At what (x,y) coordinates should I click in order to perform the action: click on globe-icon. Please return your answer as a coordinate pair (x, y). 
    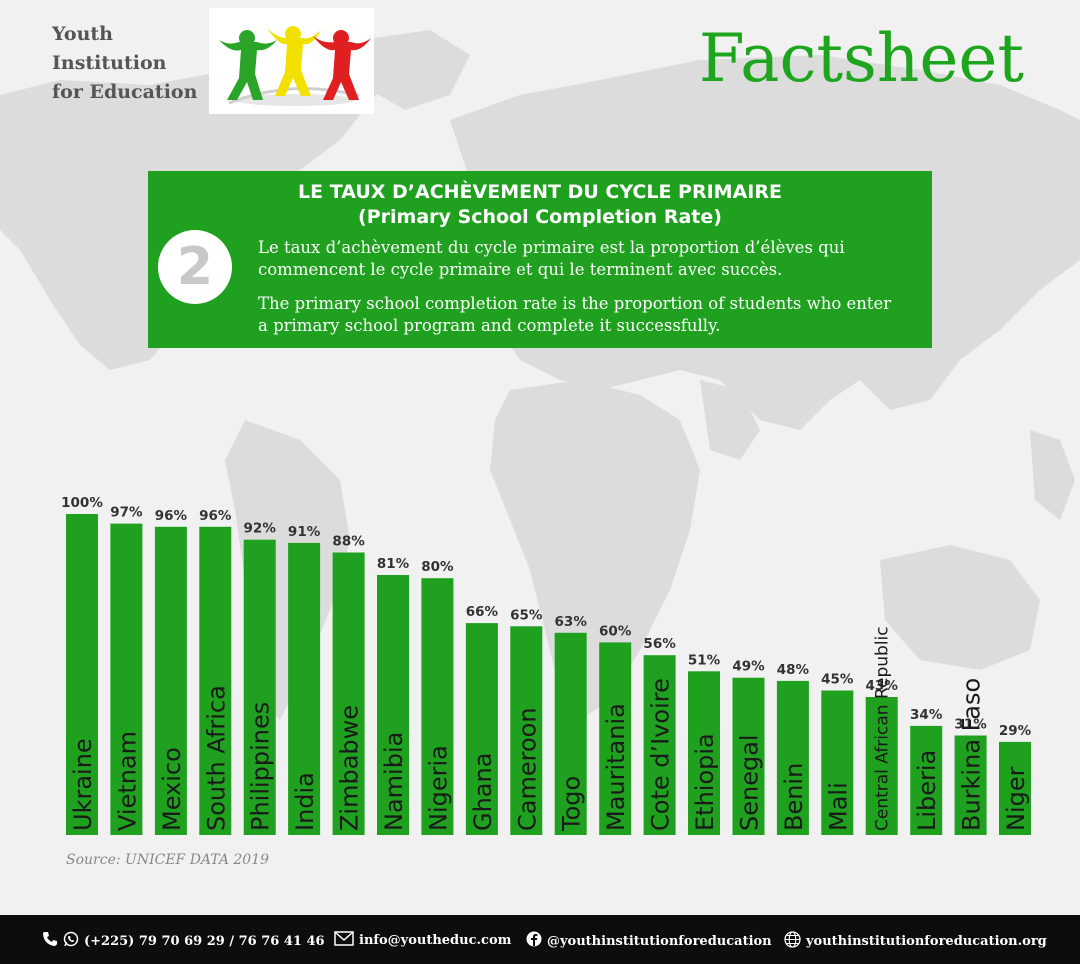
    Looking at the image, I should click on (792, 941).